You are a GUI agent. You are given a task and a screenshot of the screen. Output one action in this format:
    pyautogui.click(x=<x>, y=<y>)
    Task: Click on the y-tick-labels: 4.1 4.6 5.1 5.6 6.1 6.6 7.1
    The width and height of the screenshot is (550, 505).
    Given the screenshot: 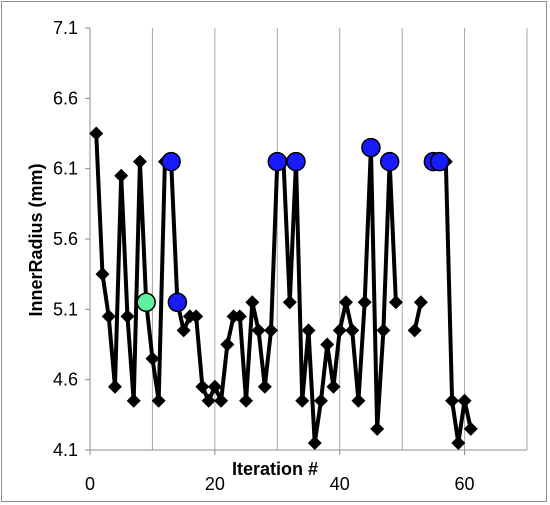 What is the action you would take?
    pyautogui.click(x=71, y=239)
    